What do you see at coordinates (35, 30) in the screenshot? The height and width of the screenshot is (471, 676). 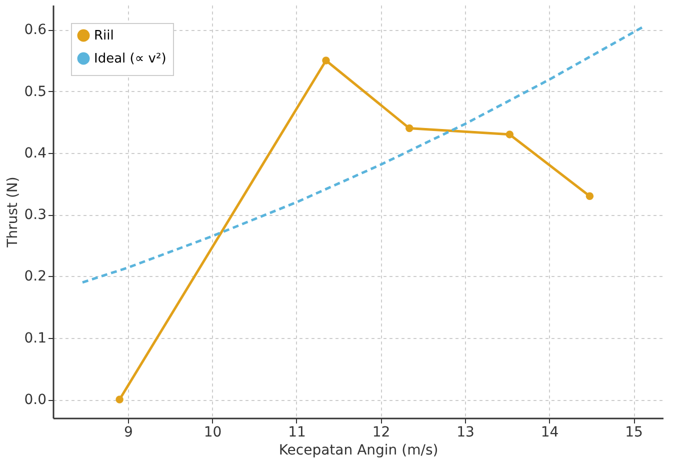 I see `y-tick-label: 0.6` at bounding box center [35, 30].